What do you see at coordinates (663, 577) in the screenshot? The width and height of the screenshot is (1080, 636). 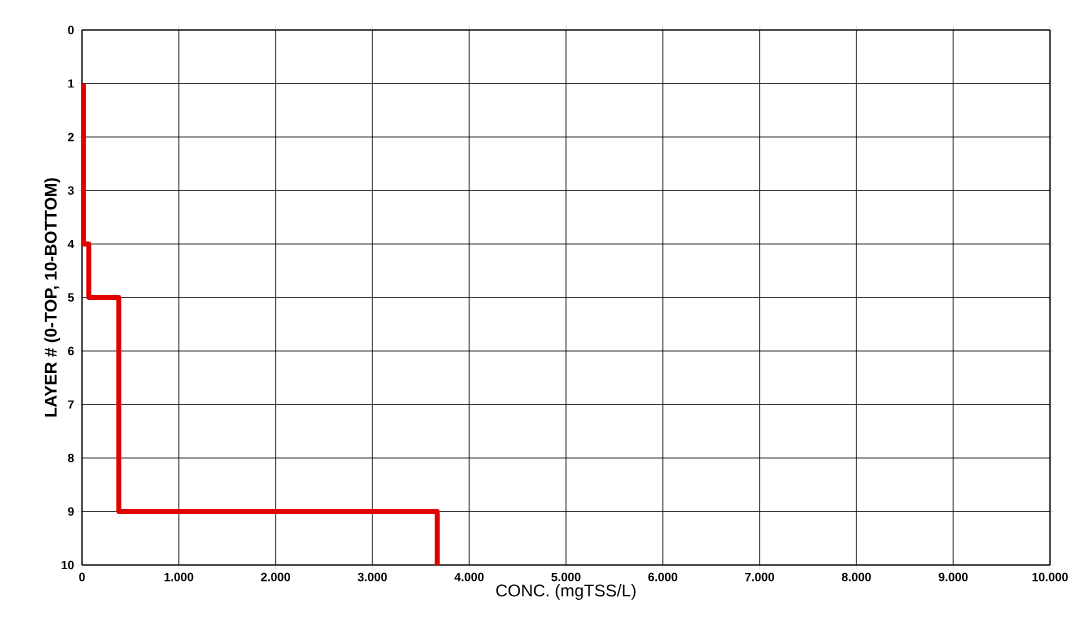 I see `x-tick-label: 6.000` at bounding box center [663, 577].